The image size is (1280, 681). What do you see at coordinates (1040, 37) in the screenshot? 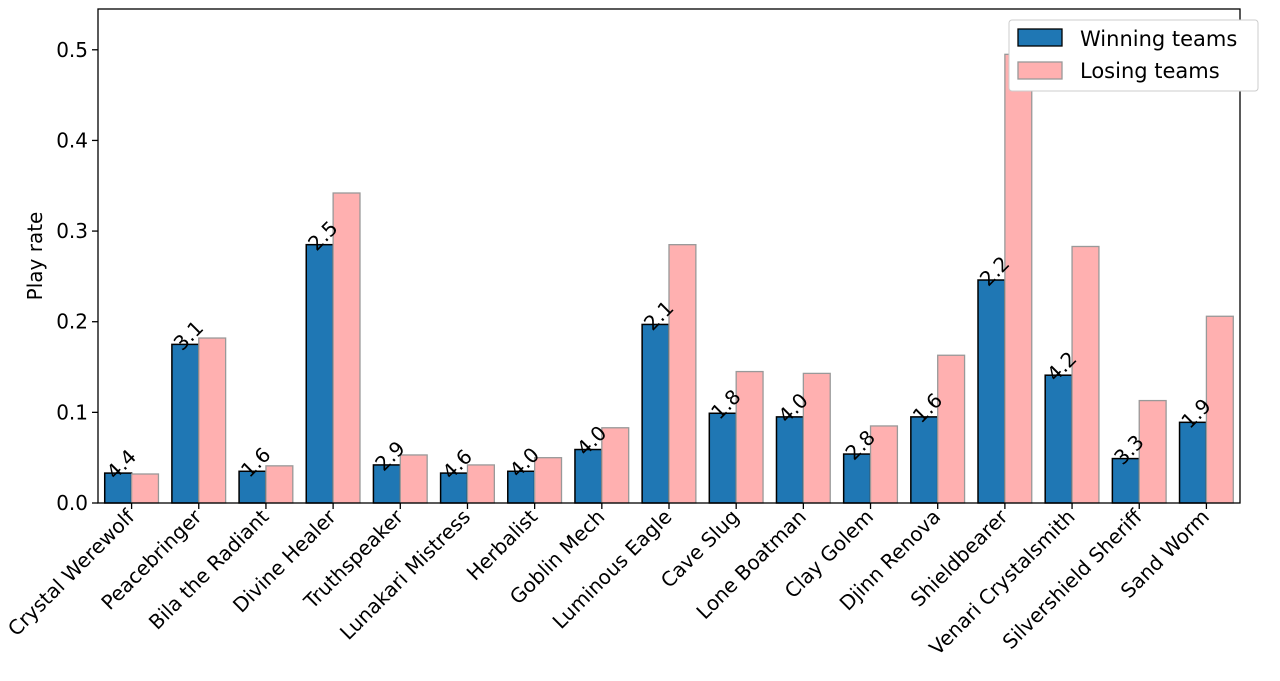
I see `legend-swatch-winning` at bounding box center [1040, 37].